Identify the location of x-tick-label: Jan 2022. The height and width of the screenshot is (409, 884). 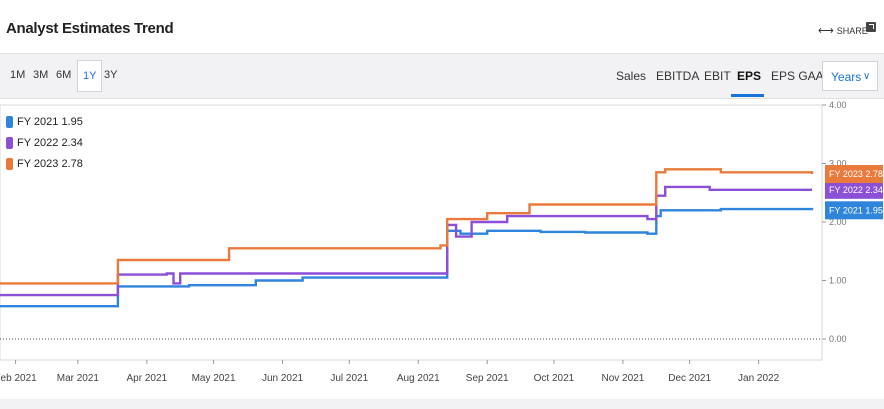
(759, 378).